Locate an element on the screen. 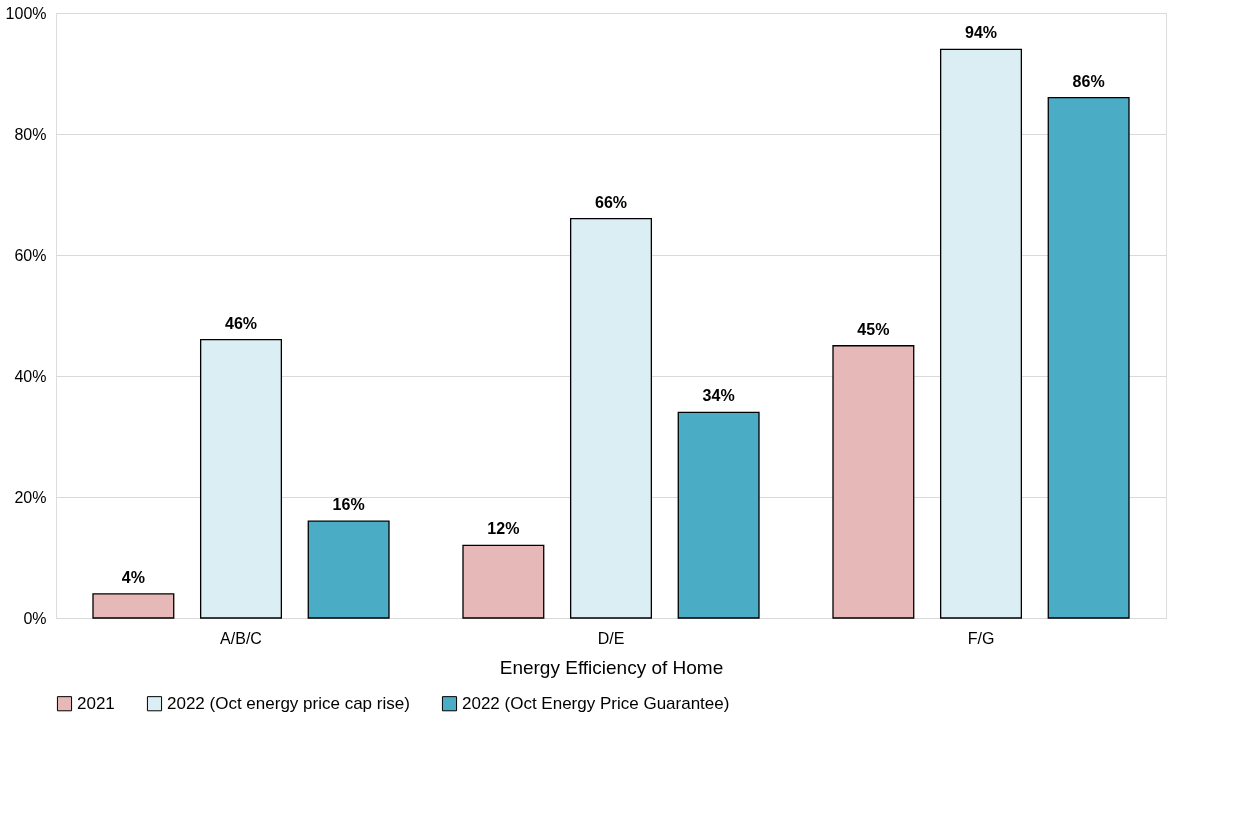 The height and width of the screenshot is (818, 1241). data-label: 45% is located at coordinates (873, 329).